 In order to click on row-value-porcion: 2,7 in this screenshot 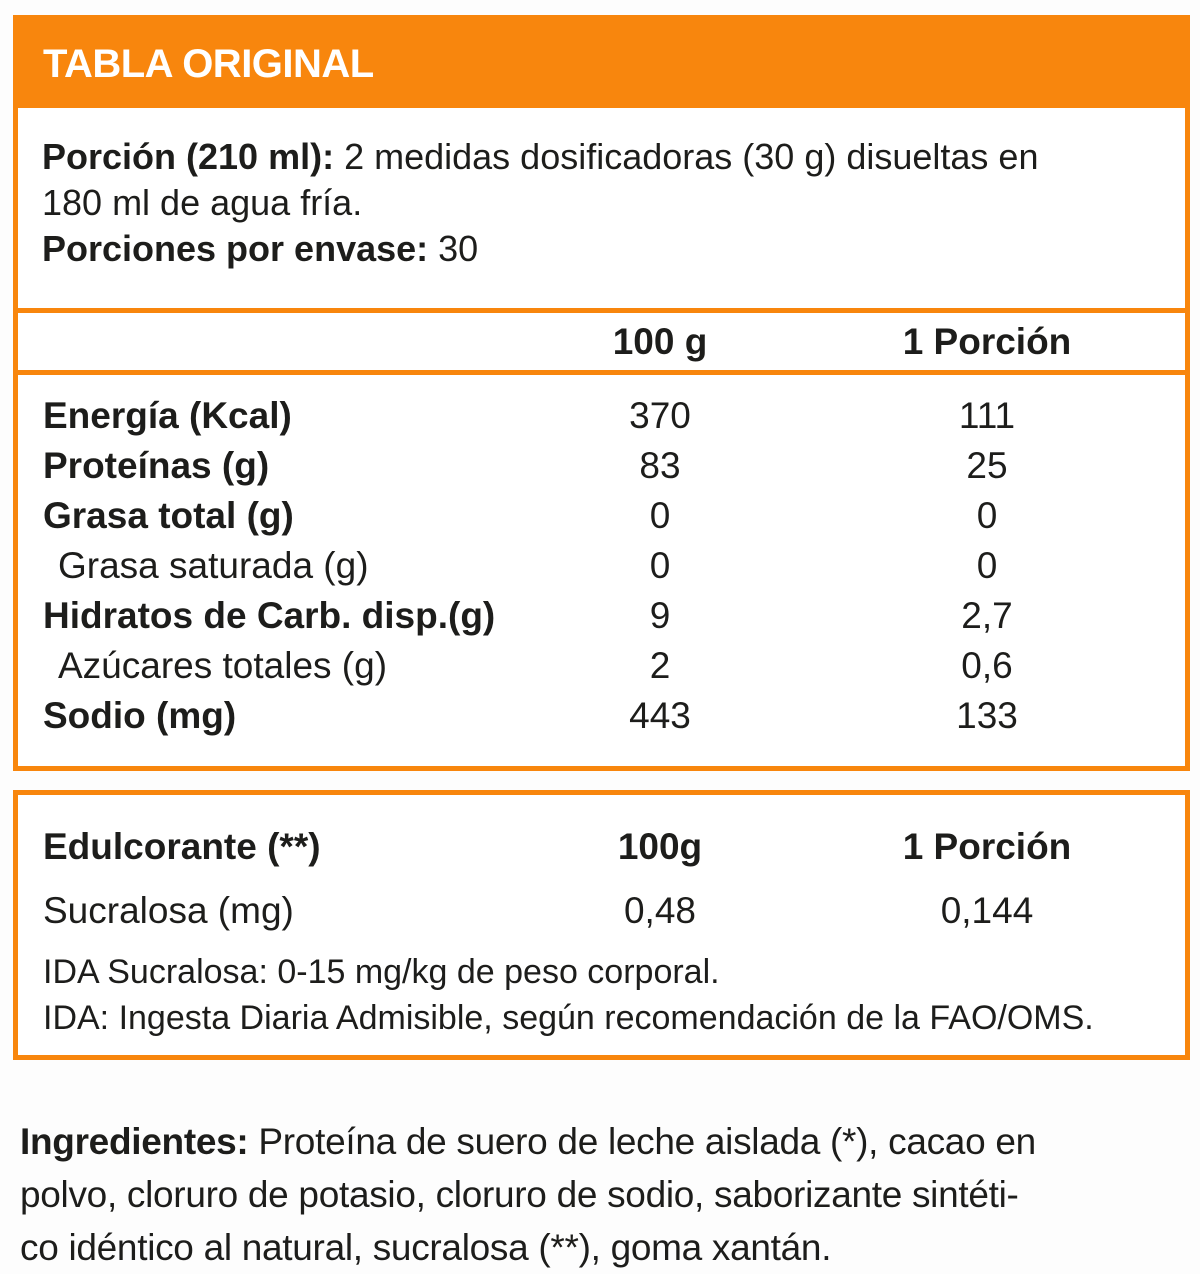, I will do `click(987, 615)`.